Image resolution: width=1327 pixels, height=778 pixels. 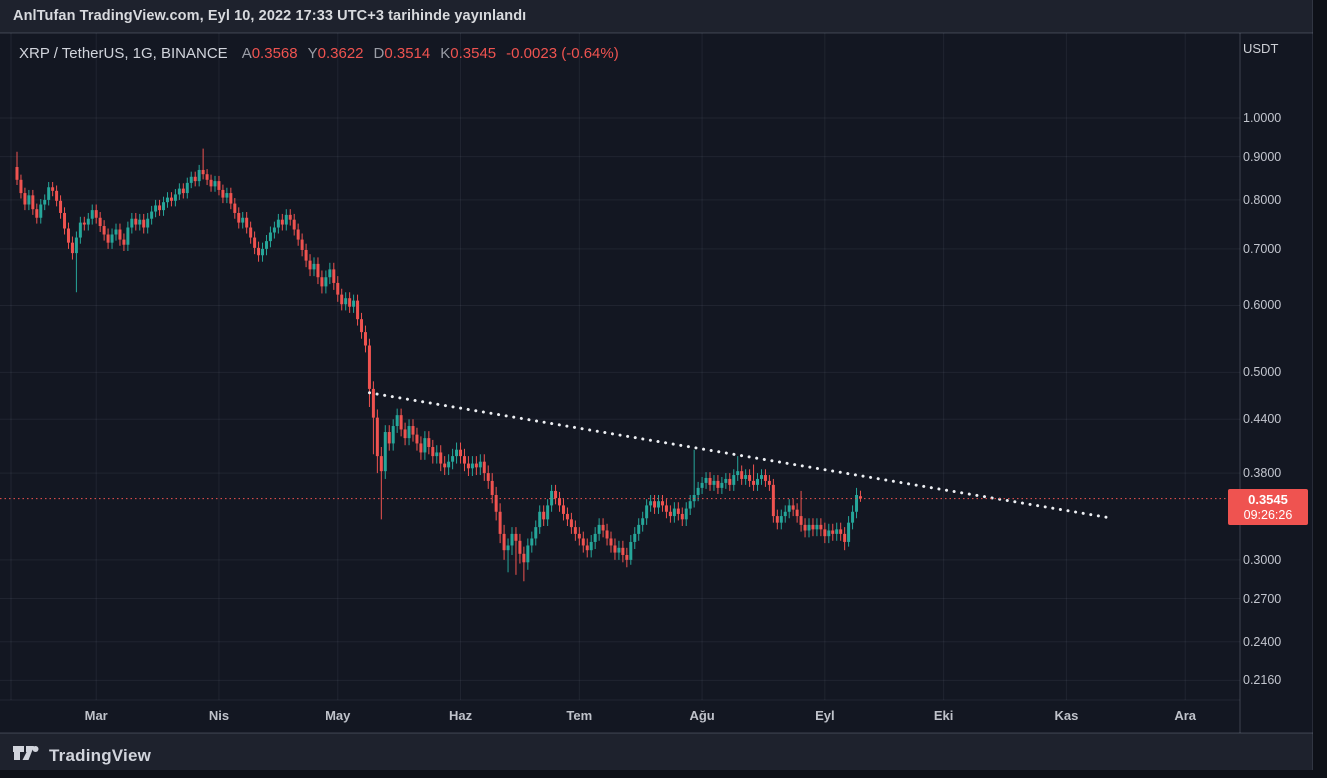 What do you see at coordinates (1262, 680) in the screenshot?
I see `price-tick-label: 0.2160` at bounding box center [1262, 680].